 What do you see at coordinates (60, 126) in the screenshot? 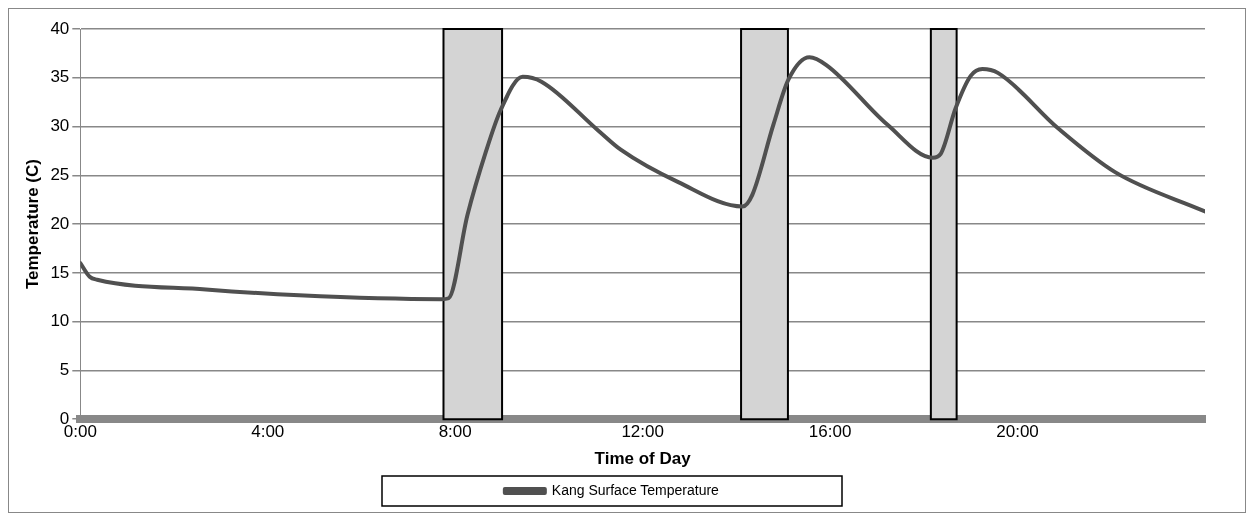
I see `y-tick-label: 30` at bounding box center [60, 126].